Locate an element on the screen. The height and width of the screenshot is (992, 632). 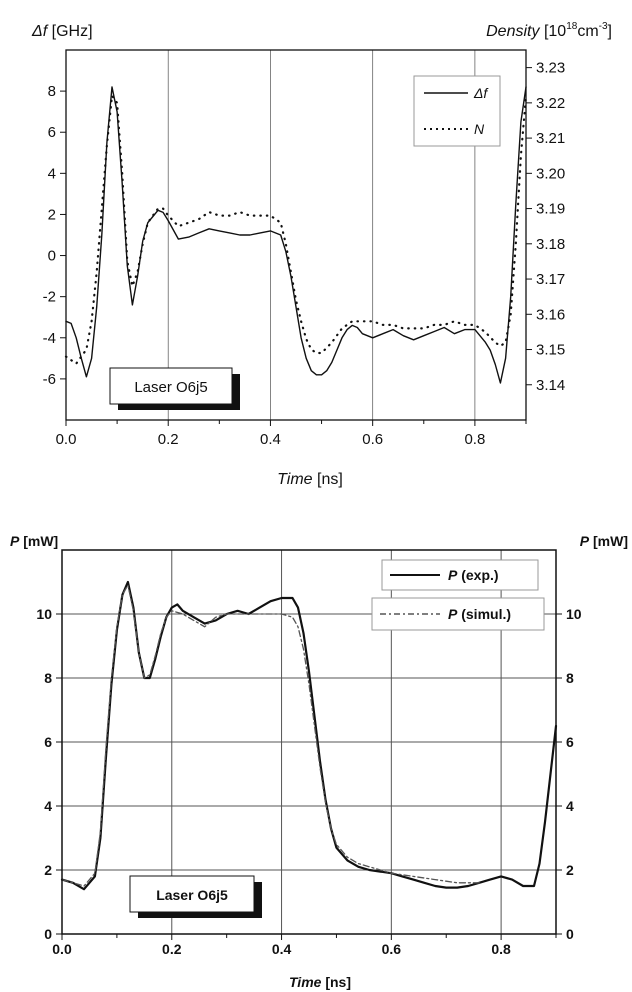
y2-tick-label: 3.14 is located at coordinates (550, 385).